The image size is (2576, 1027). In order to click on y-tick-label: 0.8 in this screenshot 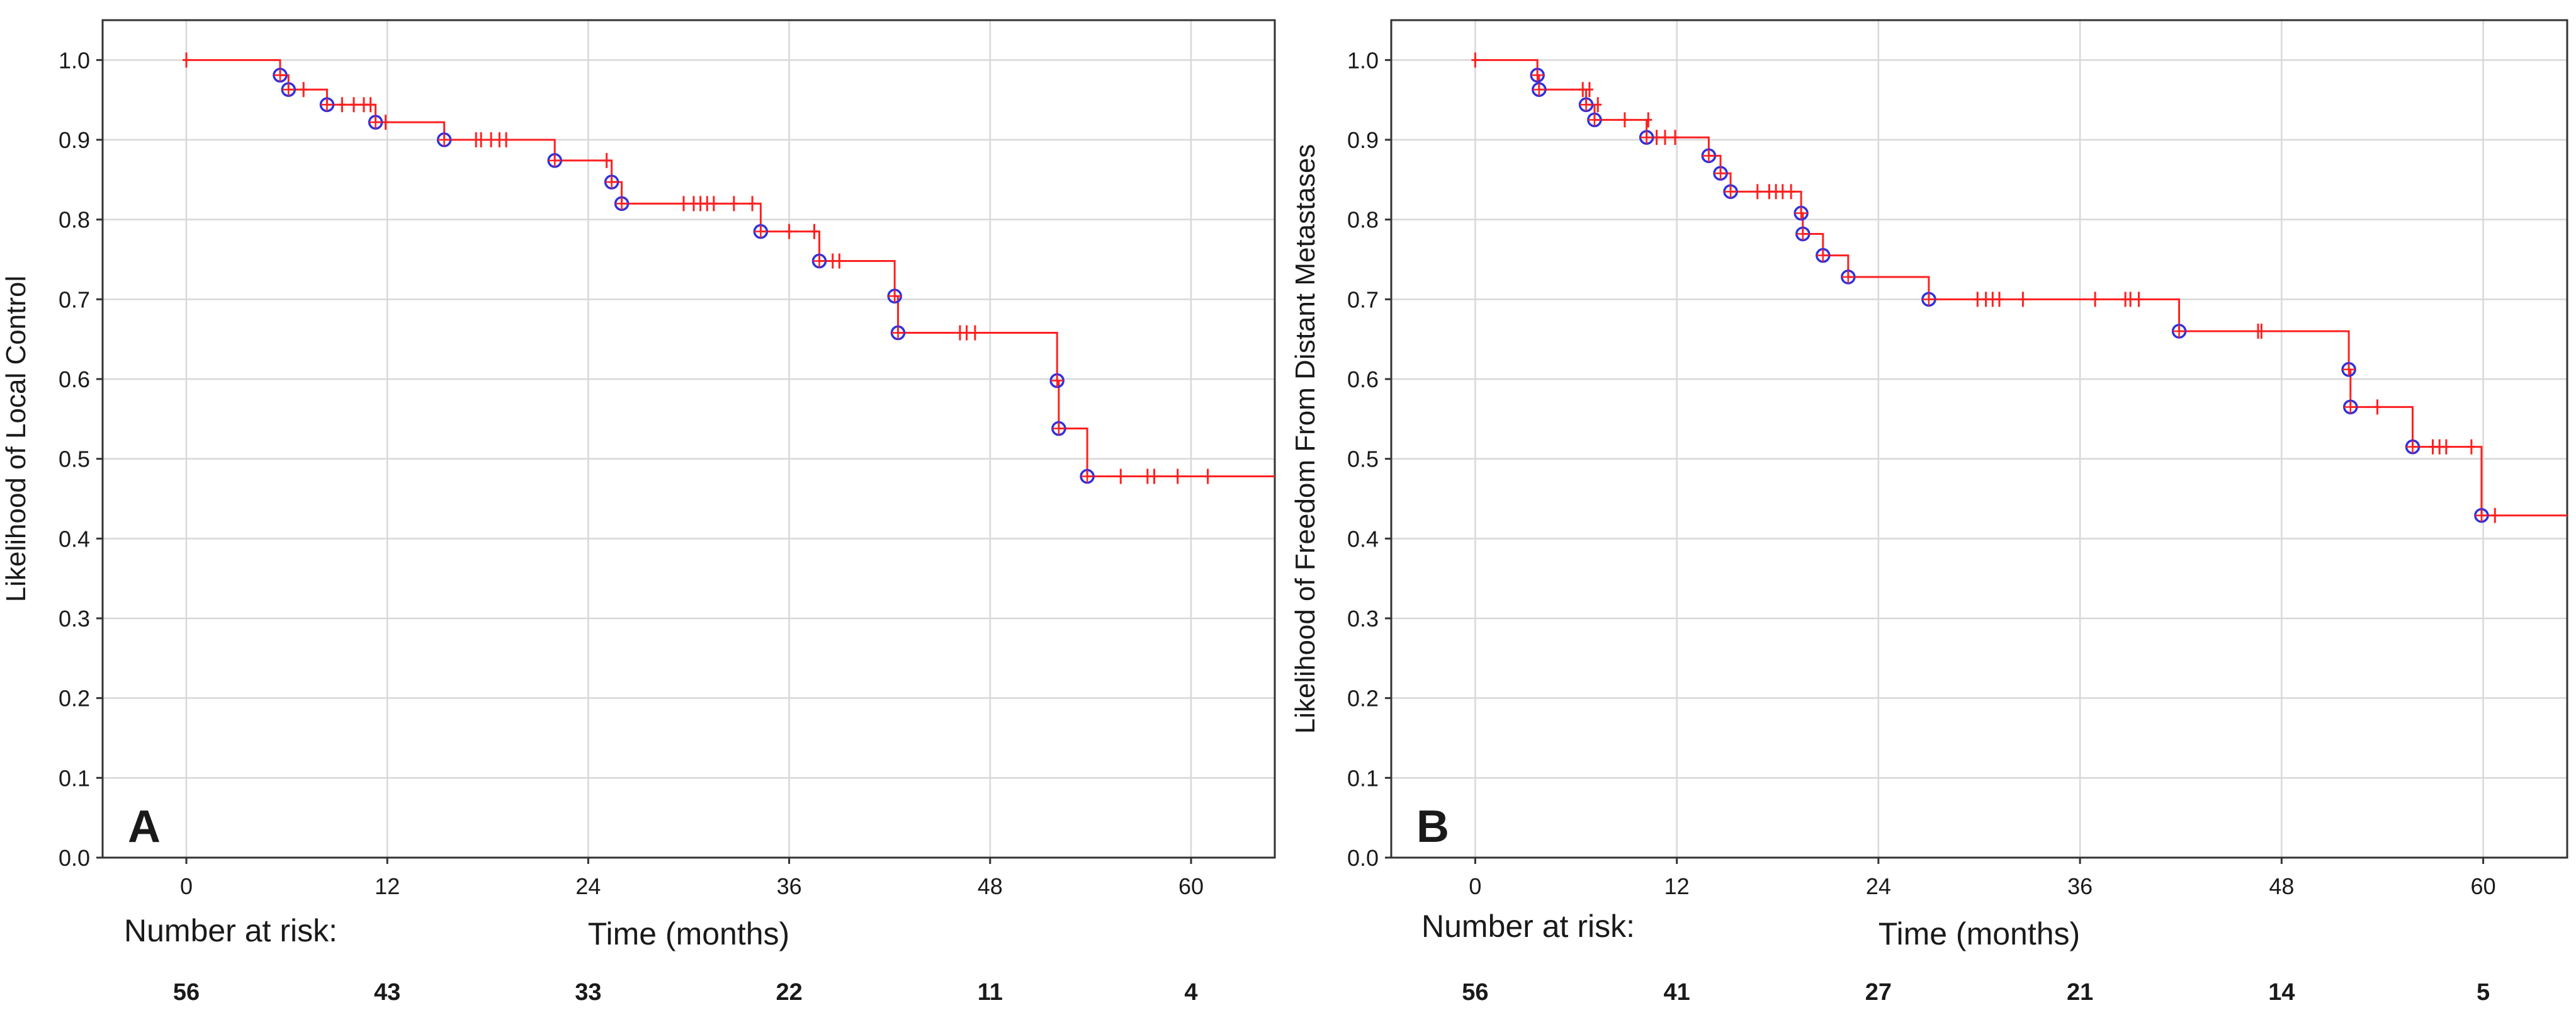, I will do `click(1363, 220)`.